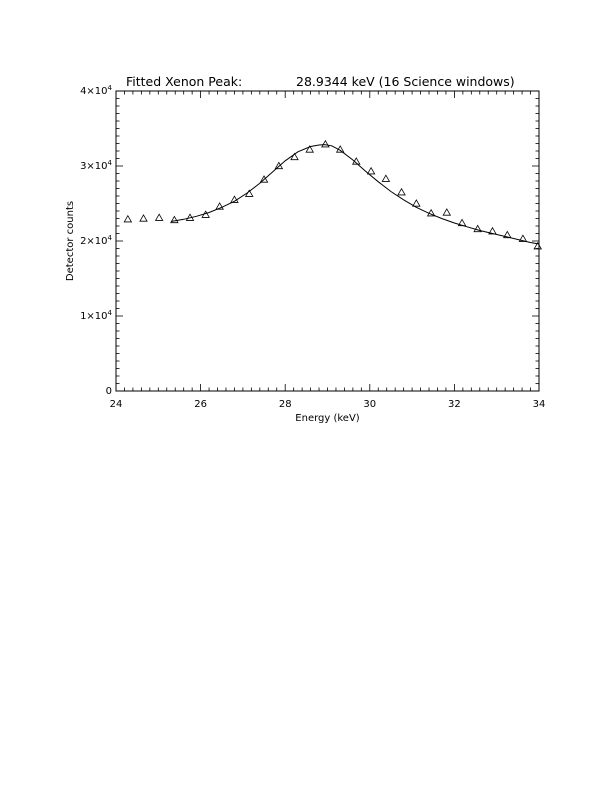 The width and height of the screenshot is (612, 792). What do you see at coordinates (109, 391) in the screenshot?
I see `y-tick-label: 0` at bounding box center [109, 391].